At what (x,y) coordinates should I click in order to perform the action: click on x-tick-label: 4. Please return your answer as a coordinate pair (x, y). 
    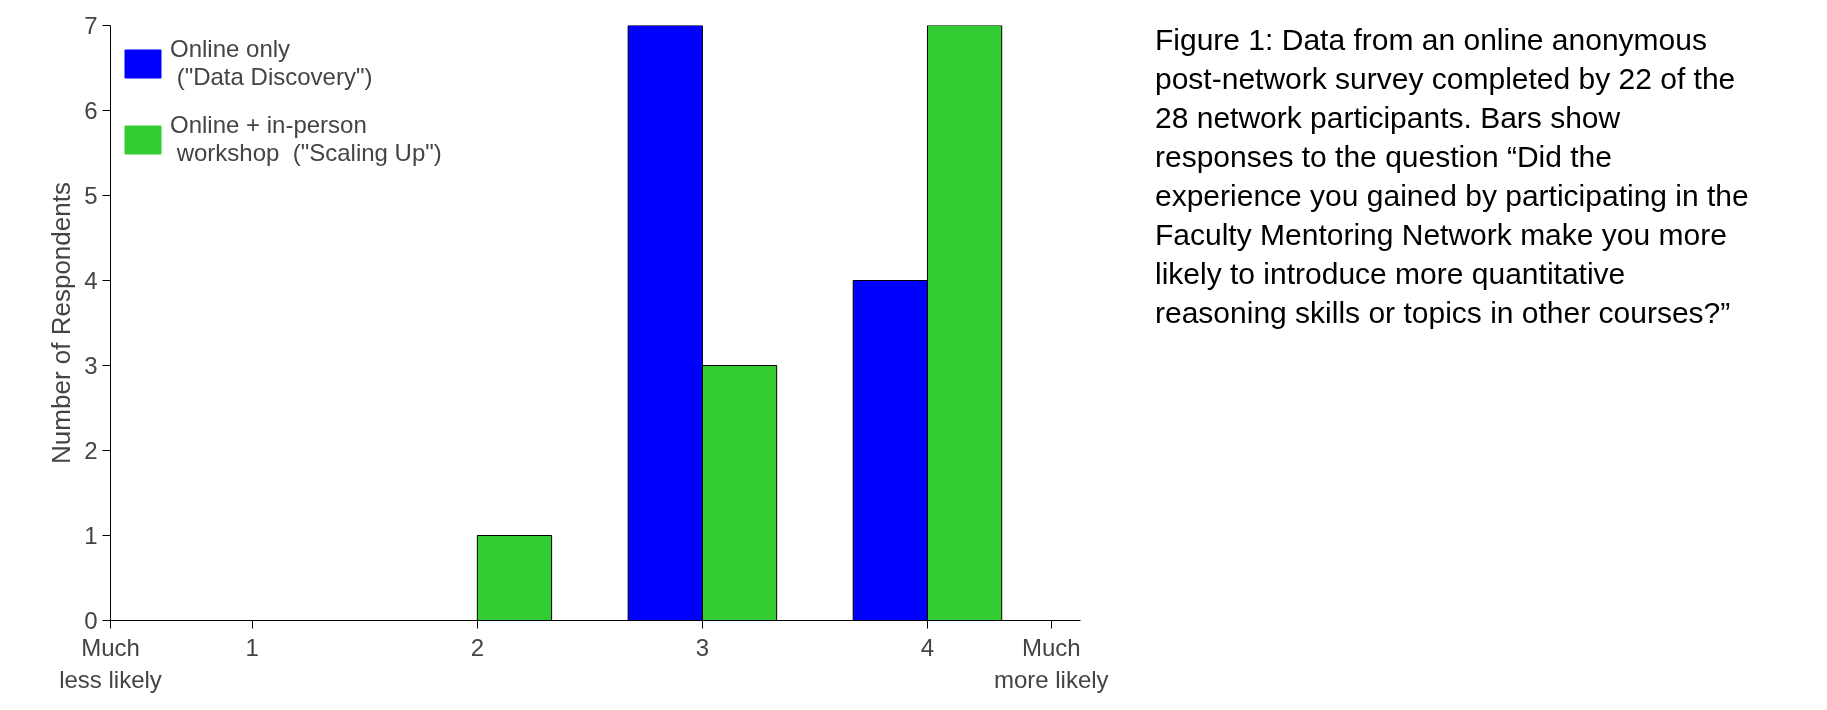
    Looking at the image, I should click on (927, 647).